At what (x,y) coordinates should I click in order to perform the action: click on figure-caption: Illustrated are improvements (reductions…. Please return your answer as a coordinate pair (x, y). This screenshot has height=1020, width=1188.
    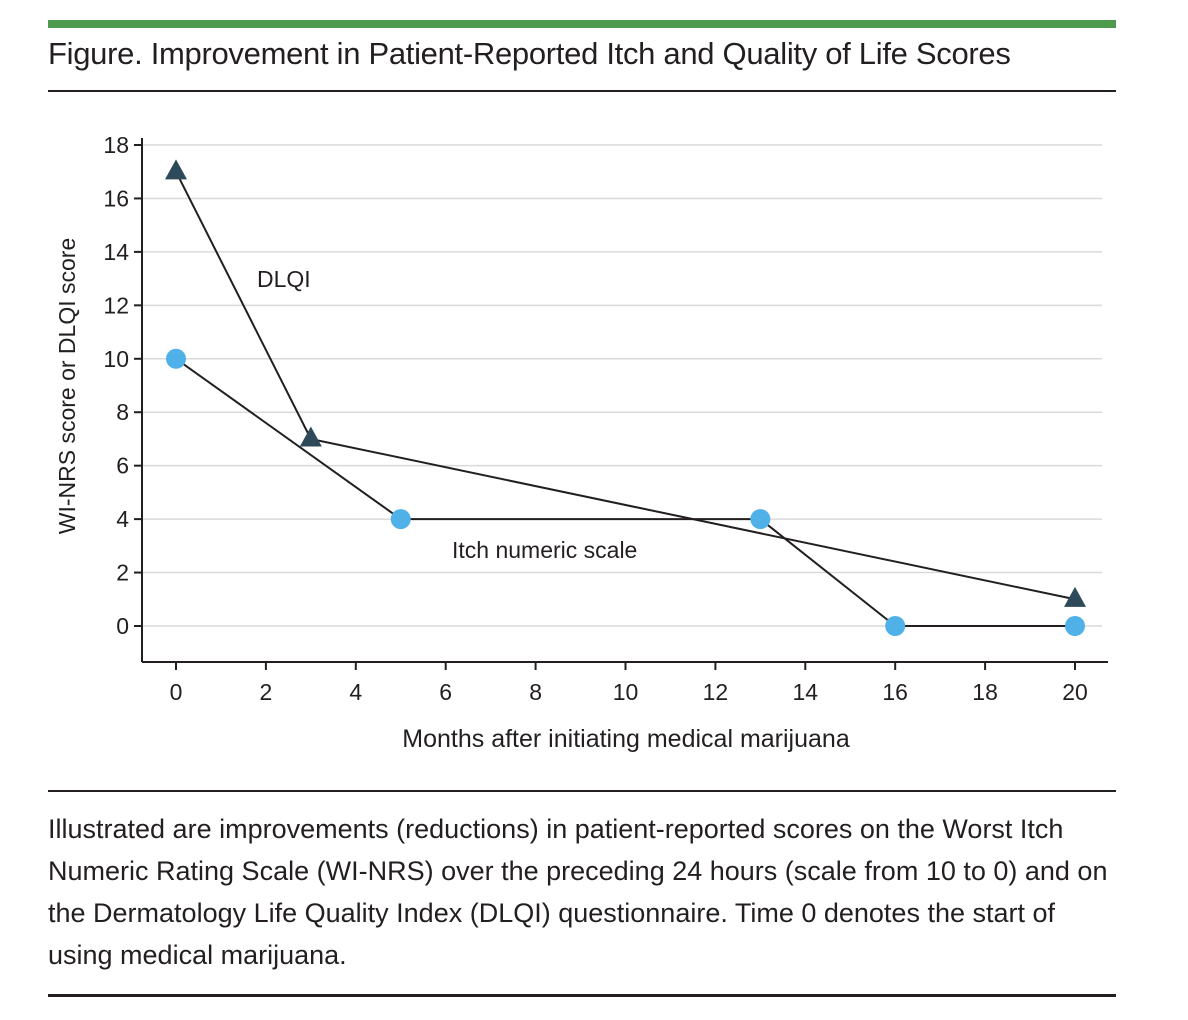
    Looking at the image, I should click on (578, 892).